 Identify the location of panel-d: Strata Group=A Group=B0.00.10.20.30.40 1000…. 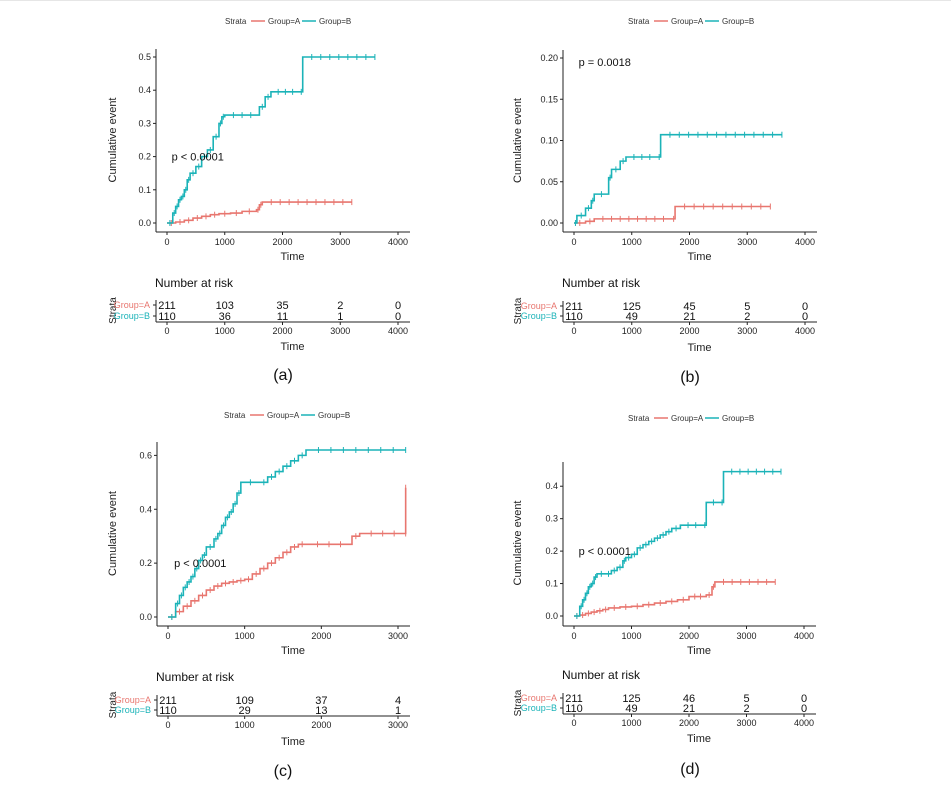
(664, 596).